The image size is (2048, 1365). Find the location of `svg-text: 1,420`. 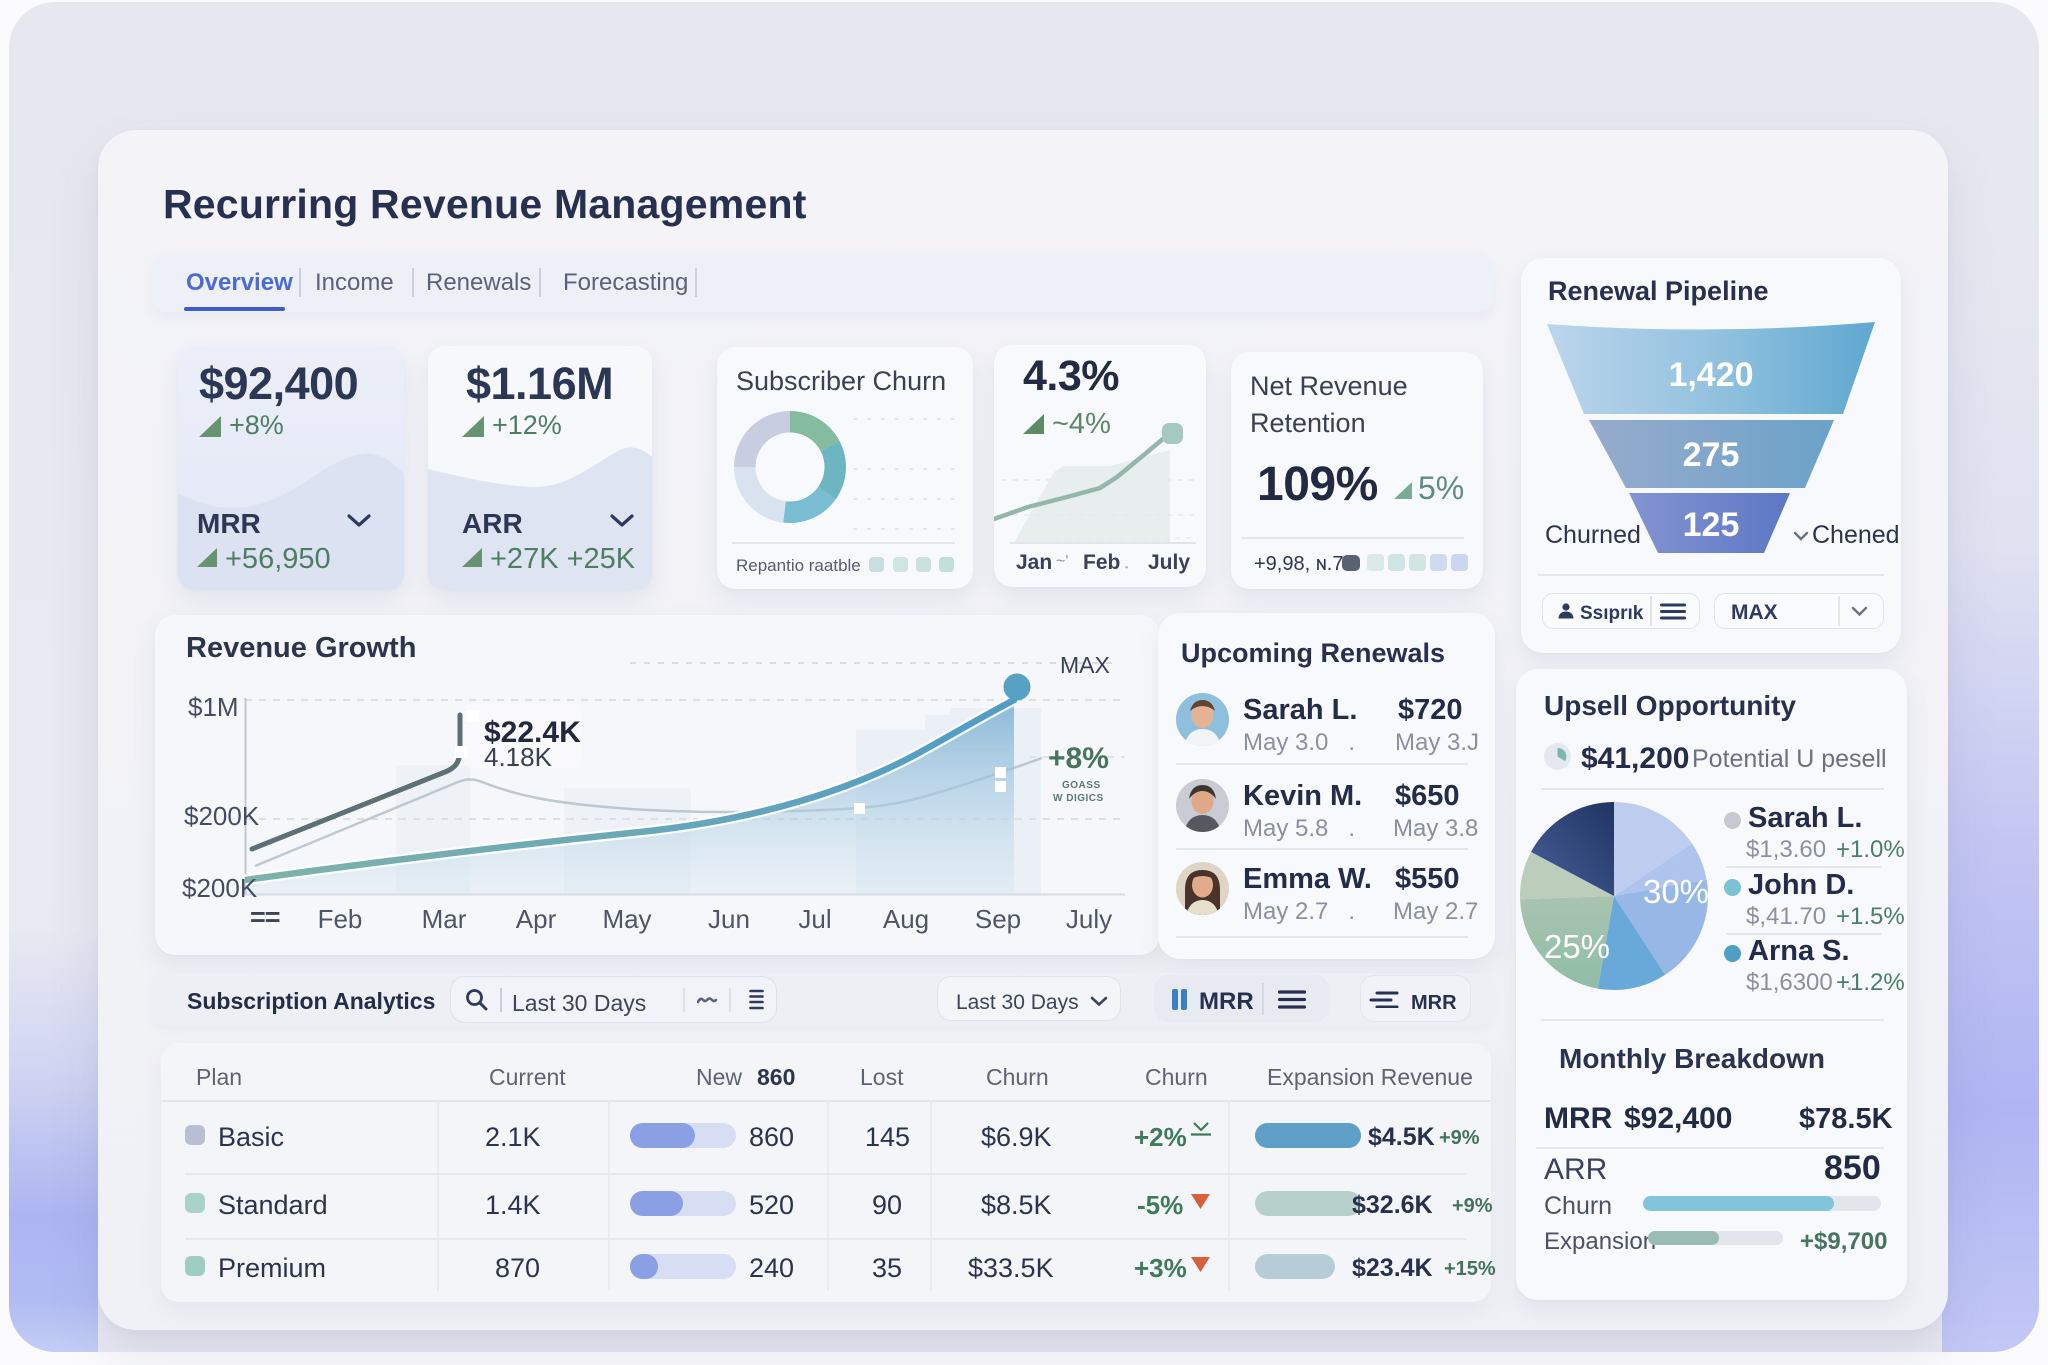

svg-text: 1,420 is located at coordinates (1710, 375).